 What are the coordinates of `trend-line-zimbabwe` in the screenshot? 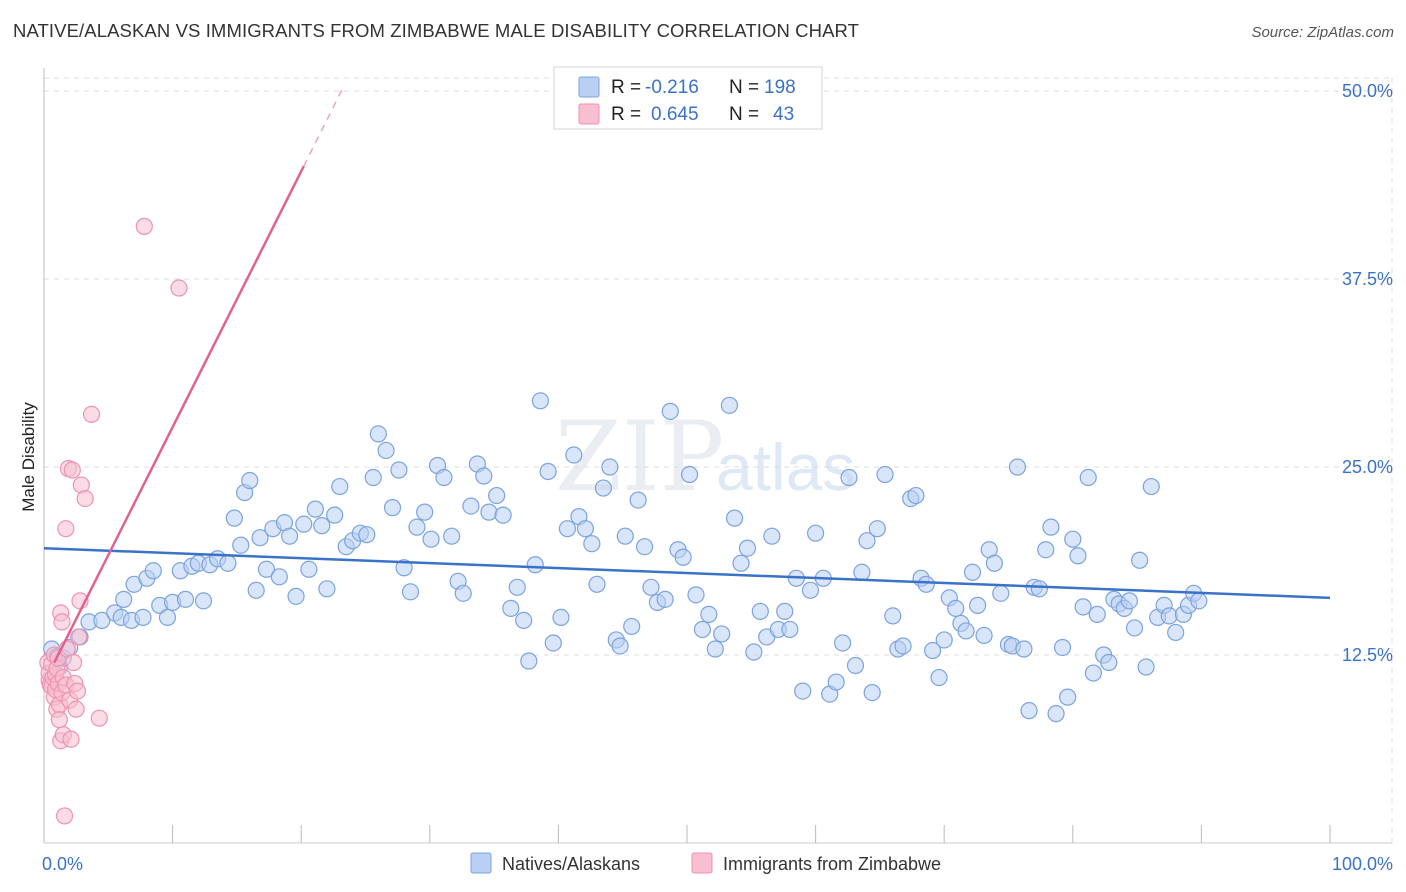 It's located at (179, 414).